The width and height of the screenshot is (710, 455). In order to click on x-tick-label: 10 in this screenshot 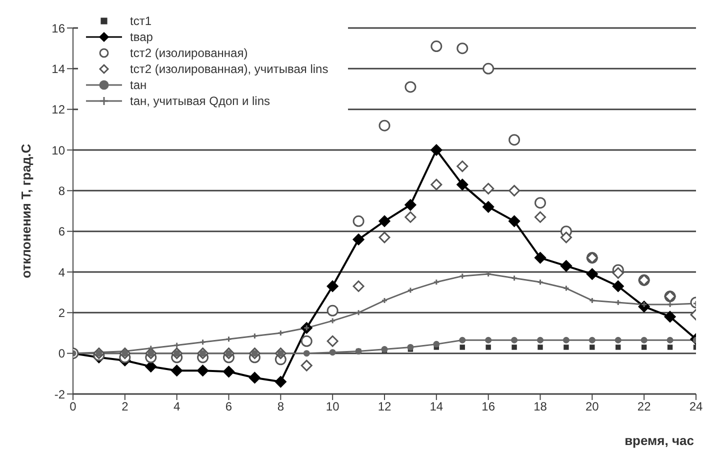, I will do `click(333, 407)`.